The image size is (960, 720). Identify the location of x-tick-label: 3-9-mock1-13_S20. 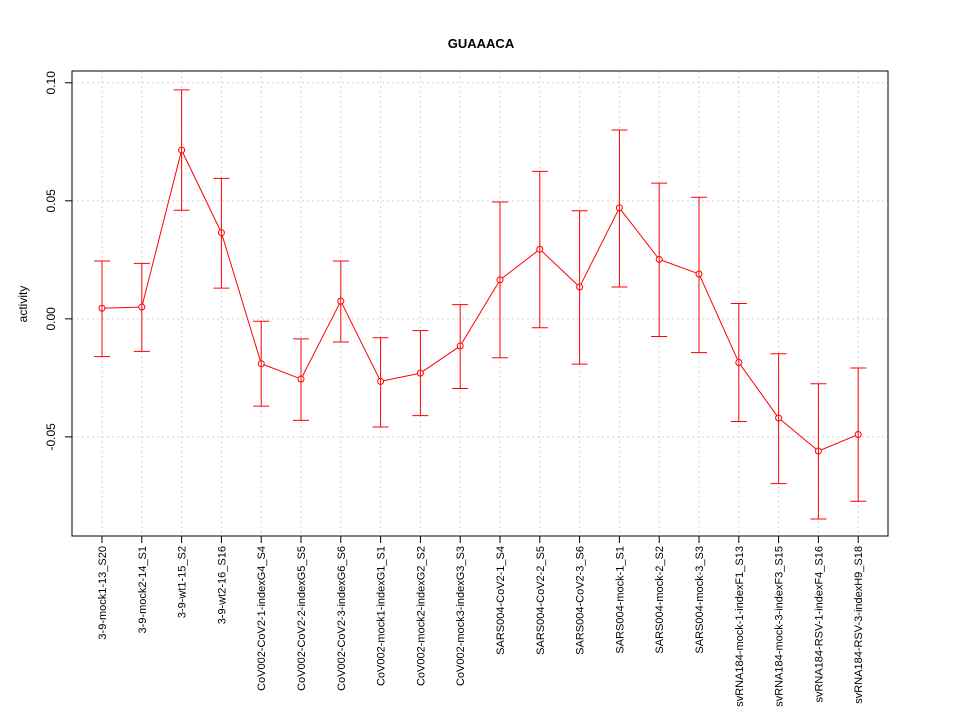
(103, 593).